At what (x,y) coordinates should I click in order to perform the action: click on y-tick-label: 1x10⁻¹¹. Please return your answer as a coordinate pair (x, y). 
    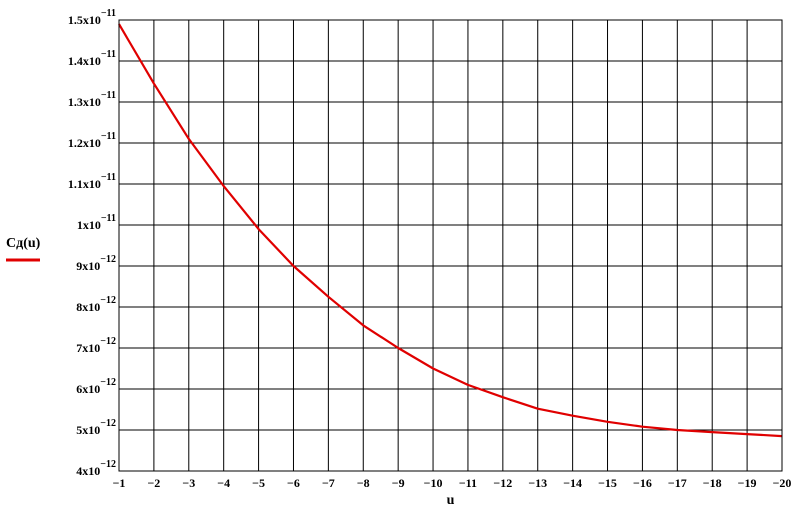
    Looking at the image, I should click on (96, 222).